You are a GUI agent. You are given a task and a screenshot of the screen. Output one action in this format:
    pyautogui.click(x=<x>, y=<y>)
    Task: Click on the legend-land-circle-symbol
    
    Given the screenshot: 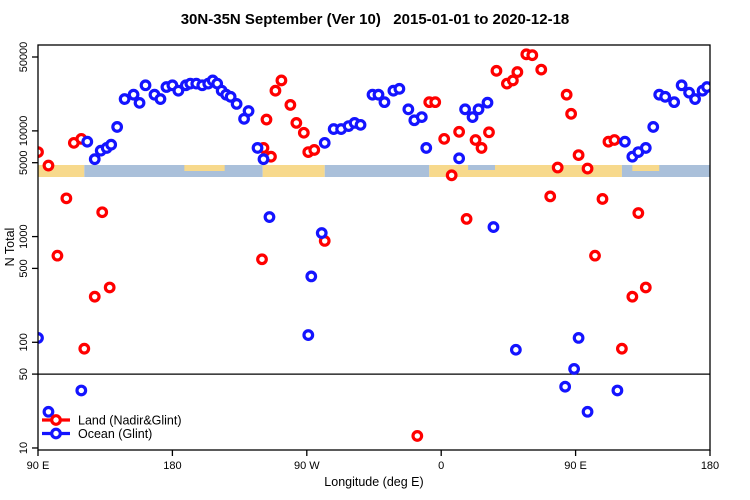 What is the action you would take?
    pyautogui.click(x=56, y=420)
    